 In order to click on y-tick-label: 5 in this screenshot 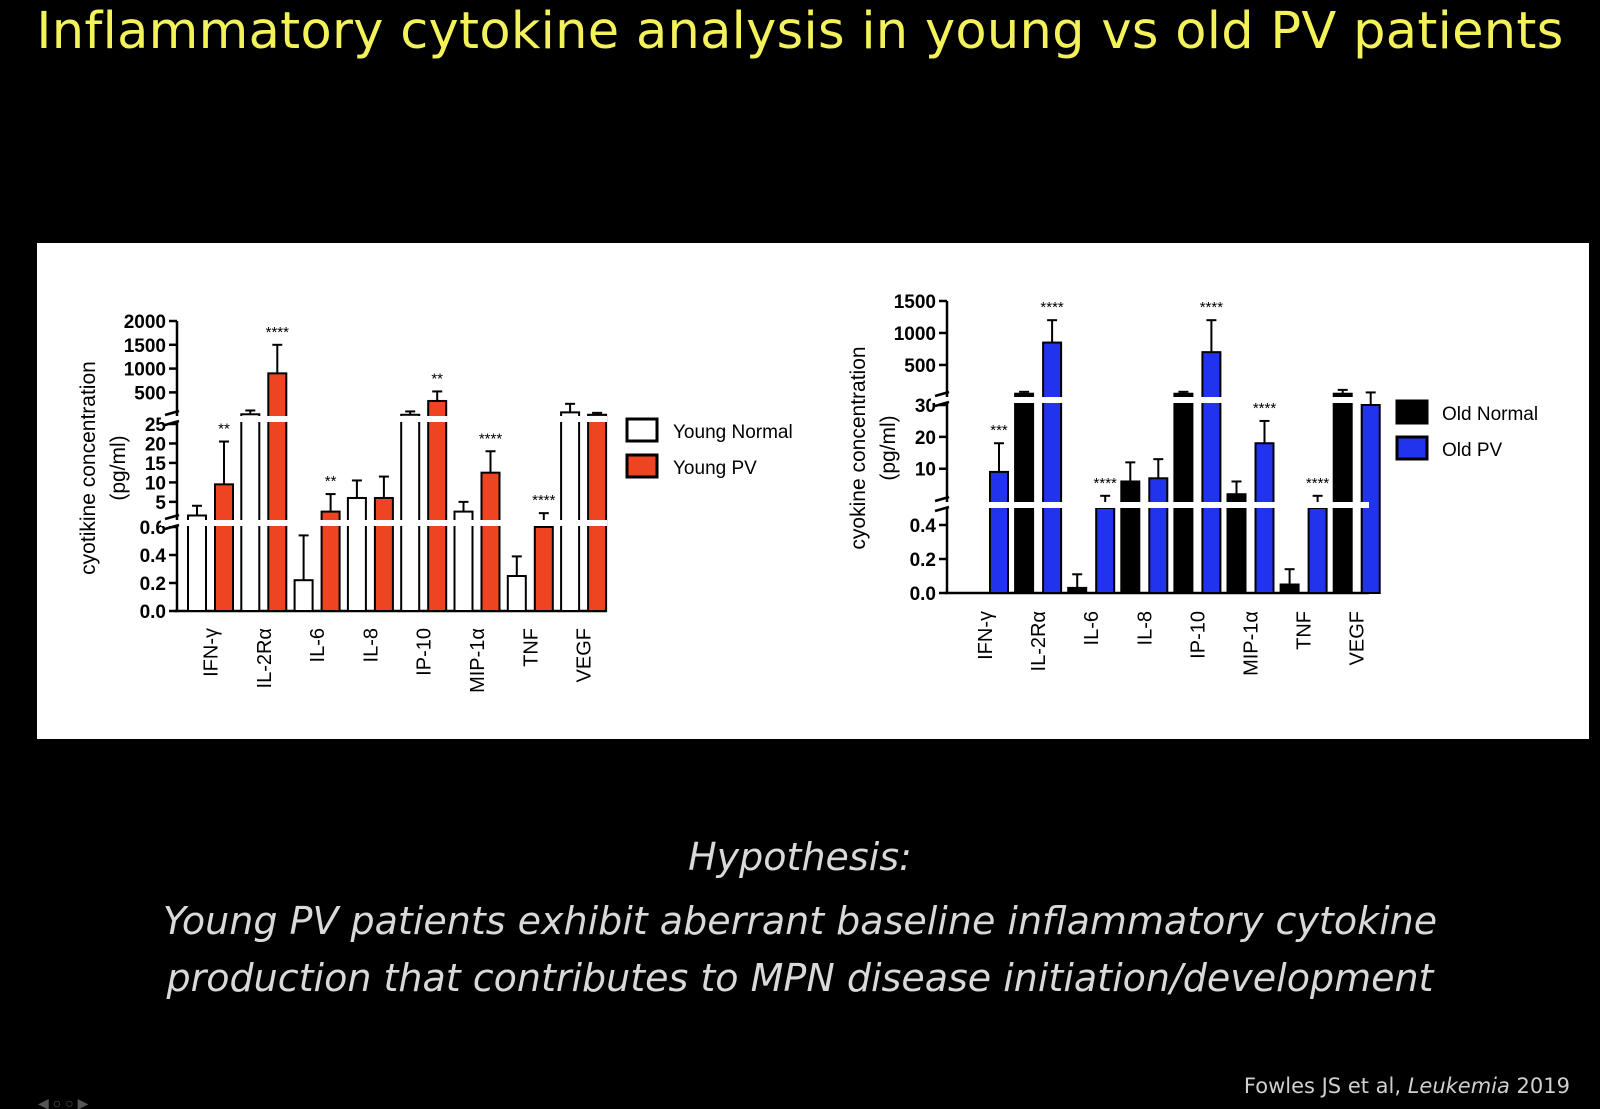, I will do `click(160, 503)`.